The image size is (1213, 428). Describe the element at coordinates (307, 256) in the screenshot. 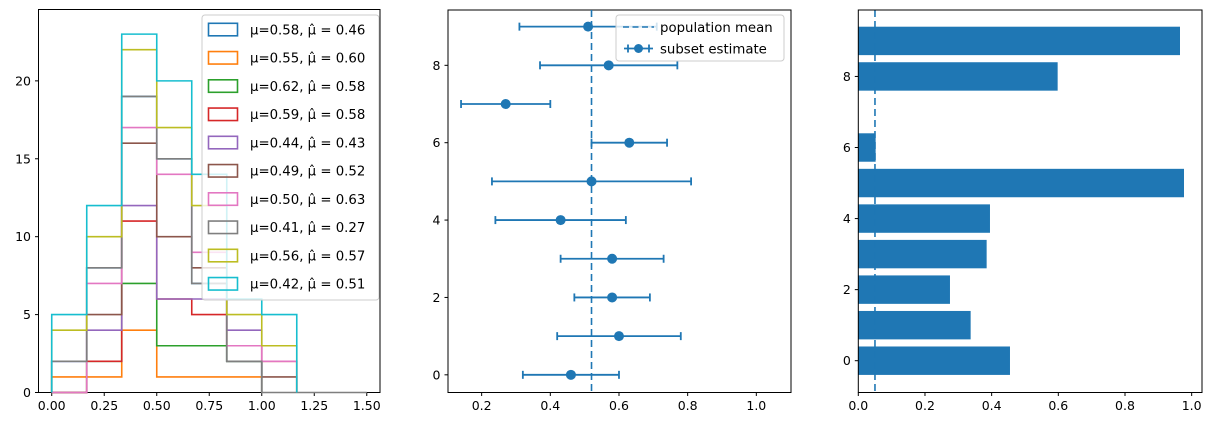

I see `hist-legend-label-8: μ=0.56, μ̂ = 0.57` at that location.